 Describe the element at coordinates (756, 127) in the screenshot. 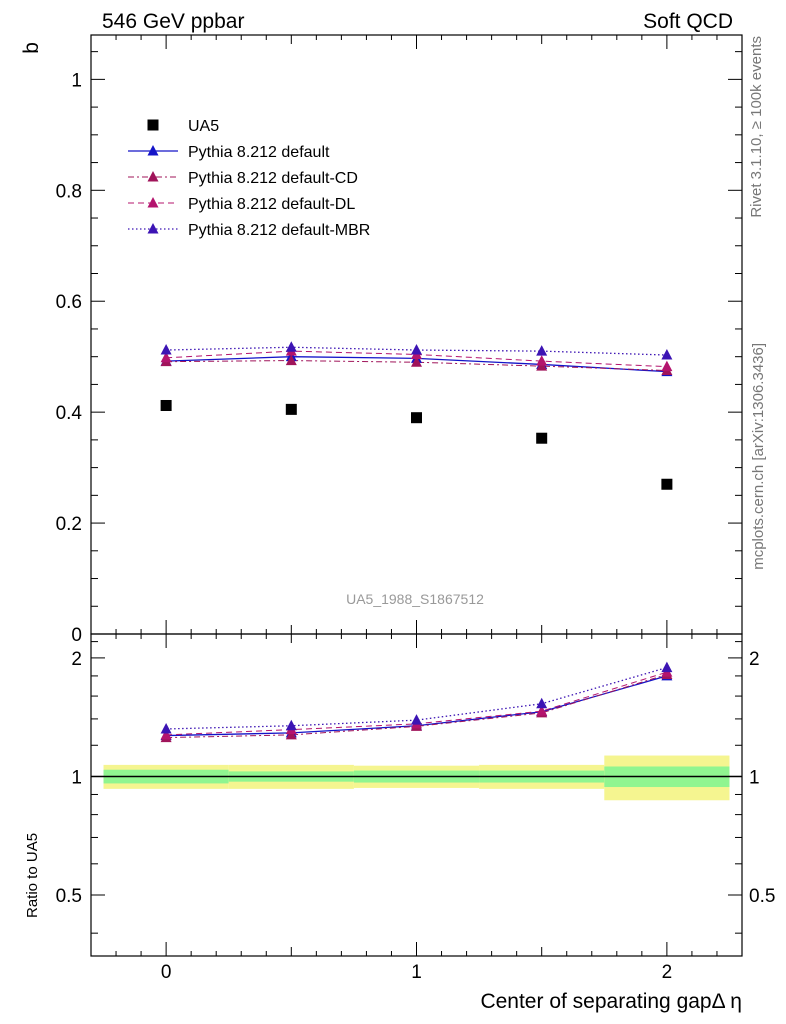

I see `rivet-version-label: Rivet 3.1.10, ≥ 100k events` at that location.